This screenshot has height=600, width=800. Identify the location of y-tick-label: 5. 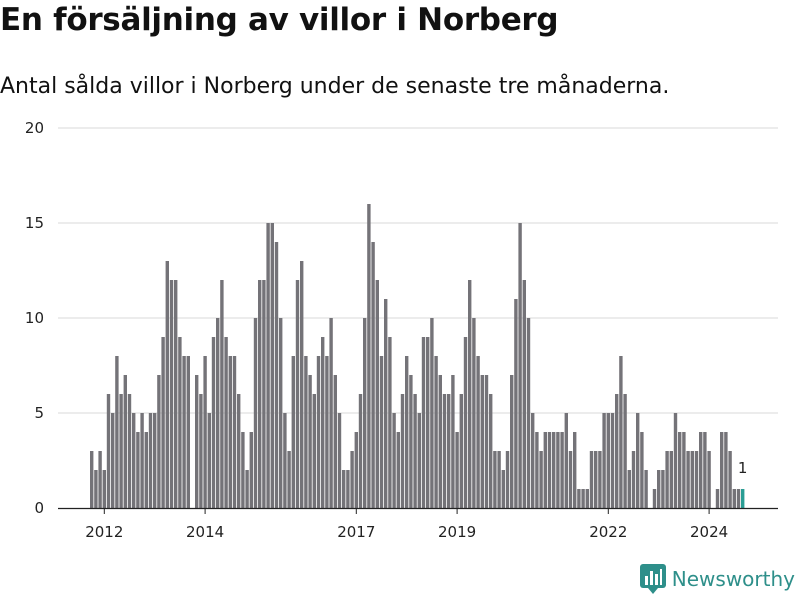
(39, 413).